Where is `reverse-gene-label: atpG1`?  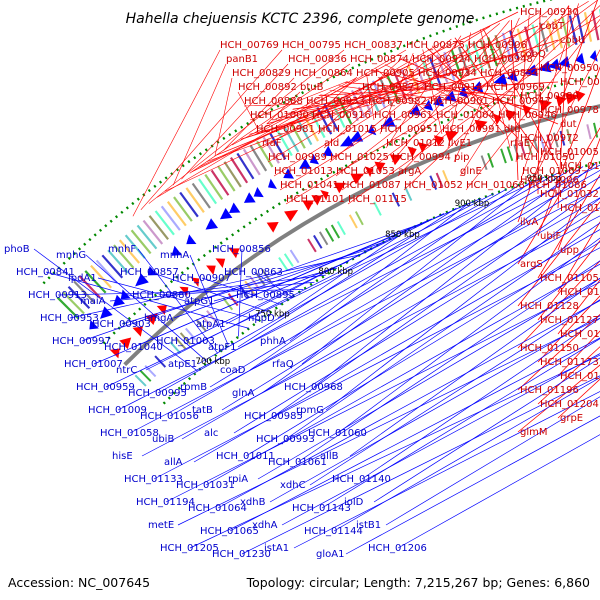 reverse-gene-label: atpG1 is located at coordinates (199, 301).